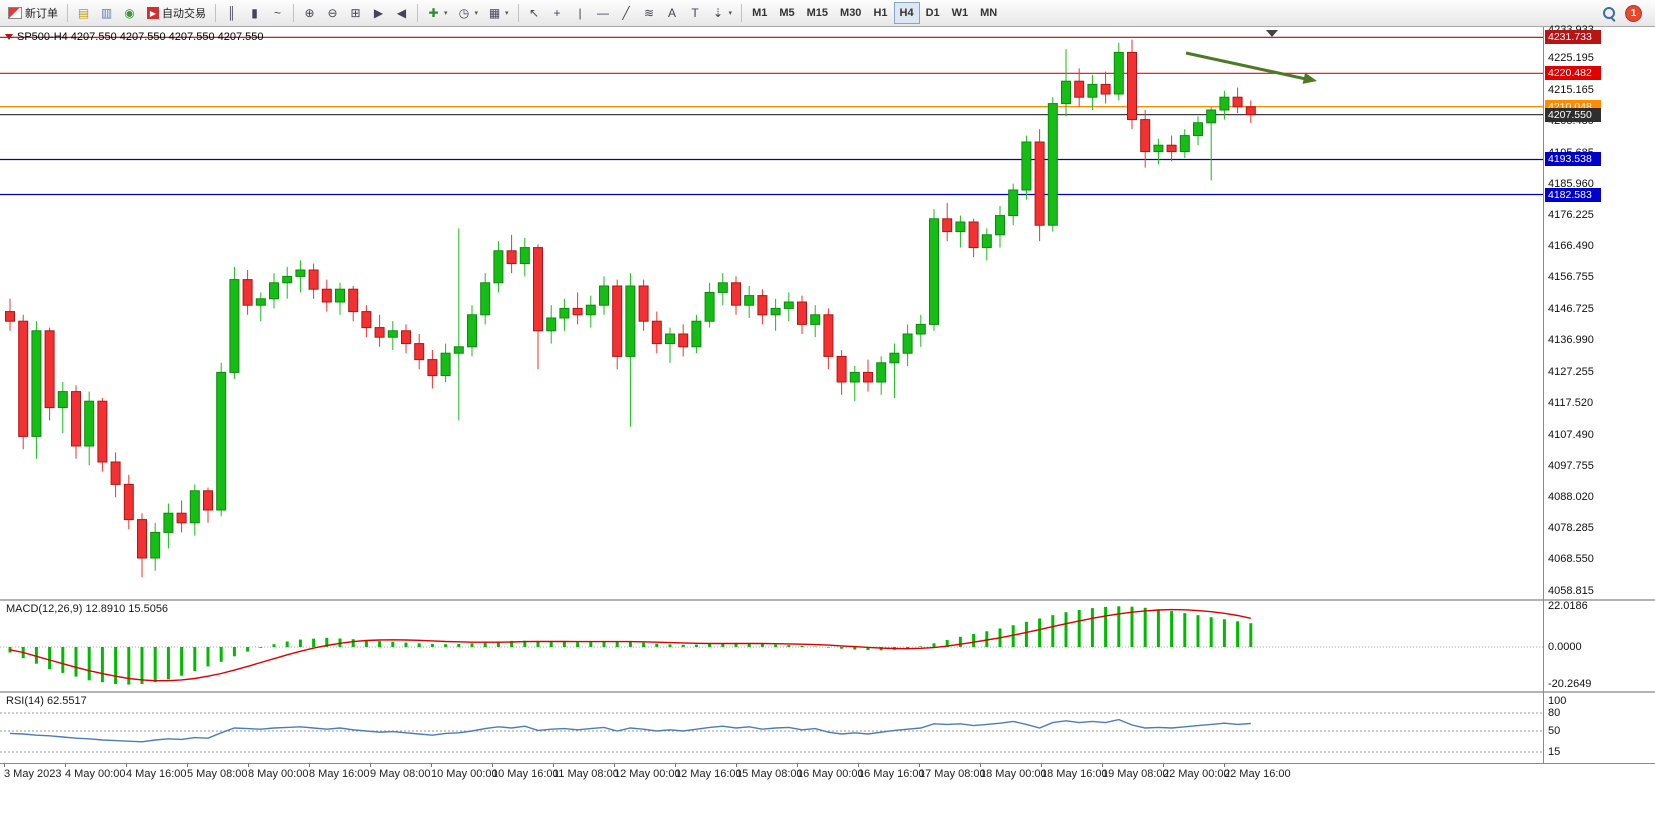  What do you see at coordinates (437, 13) in the screenshot?
I see `indicators-button: ✚ ▾` at bounding box center [437, 13].